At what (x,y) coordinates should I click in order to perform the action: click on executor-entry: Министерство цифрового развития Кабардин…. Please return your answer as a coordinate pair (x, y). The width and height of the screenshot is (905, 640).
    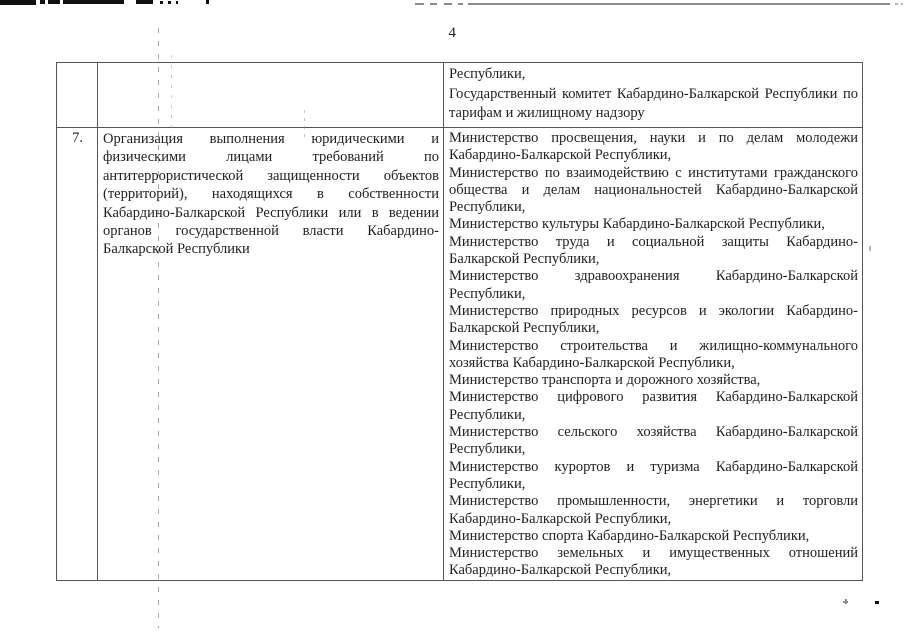
    Looking at the image, I should click on (653, 406).